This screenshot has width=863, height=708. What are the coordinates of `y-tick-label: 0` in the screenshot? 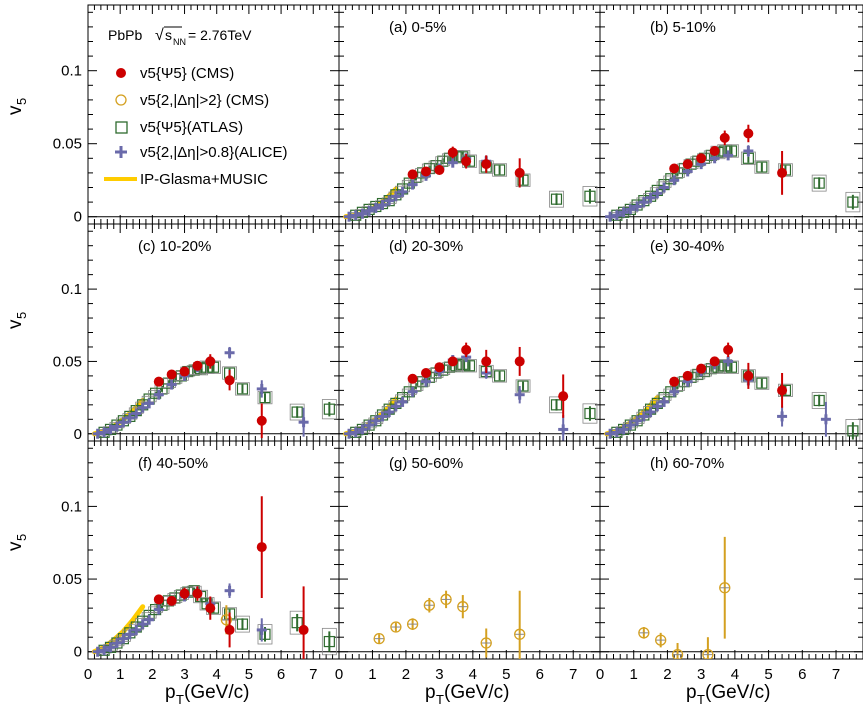 It's located at (78, 217).